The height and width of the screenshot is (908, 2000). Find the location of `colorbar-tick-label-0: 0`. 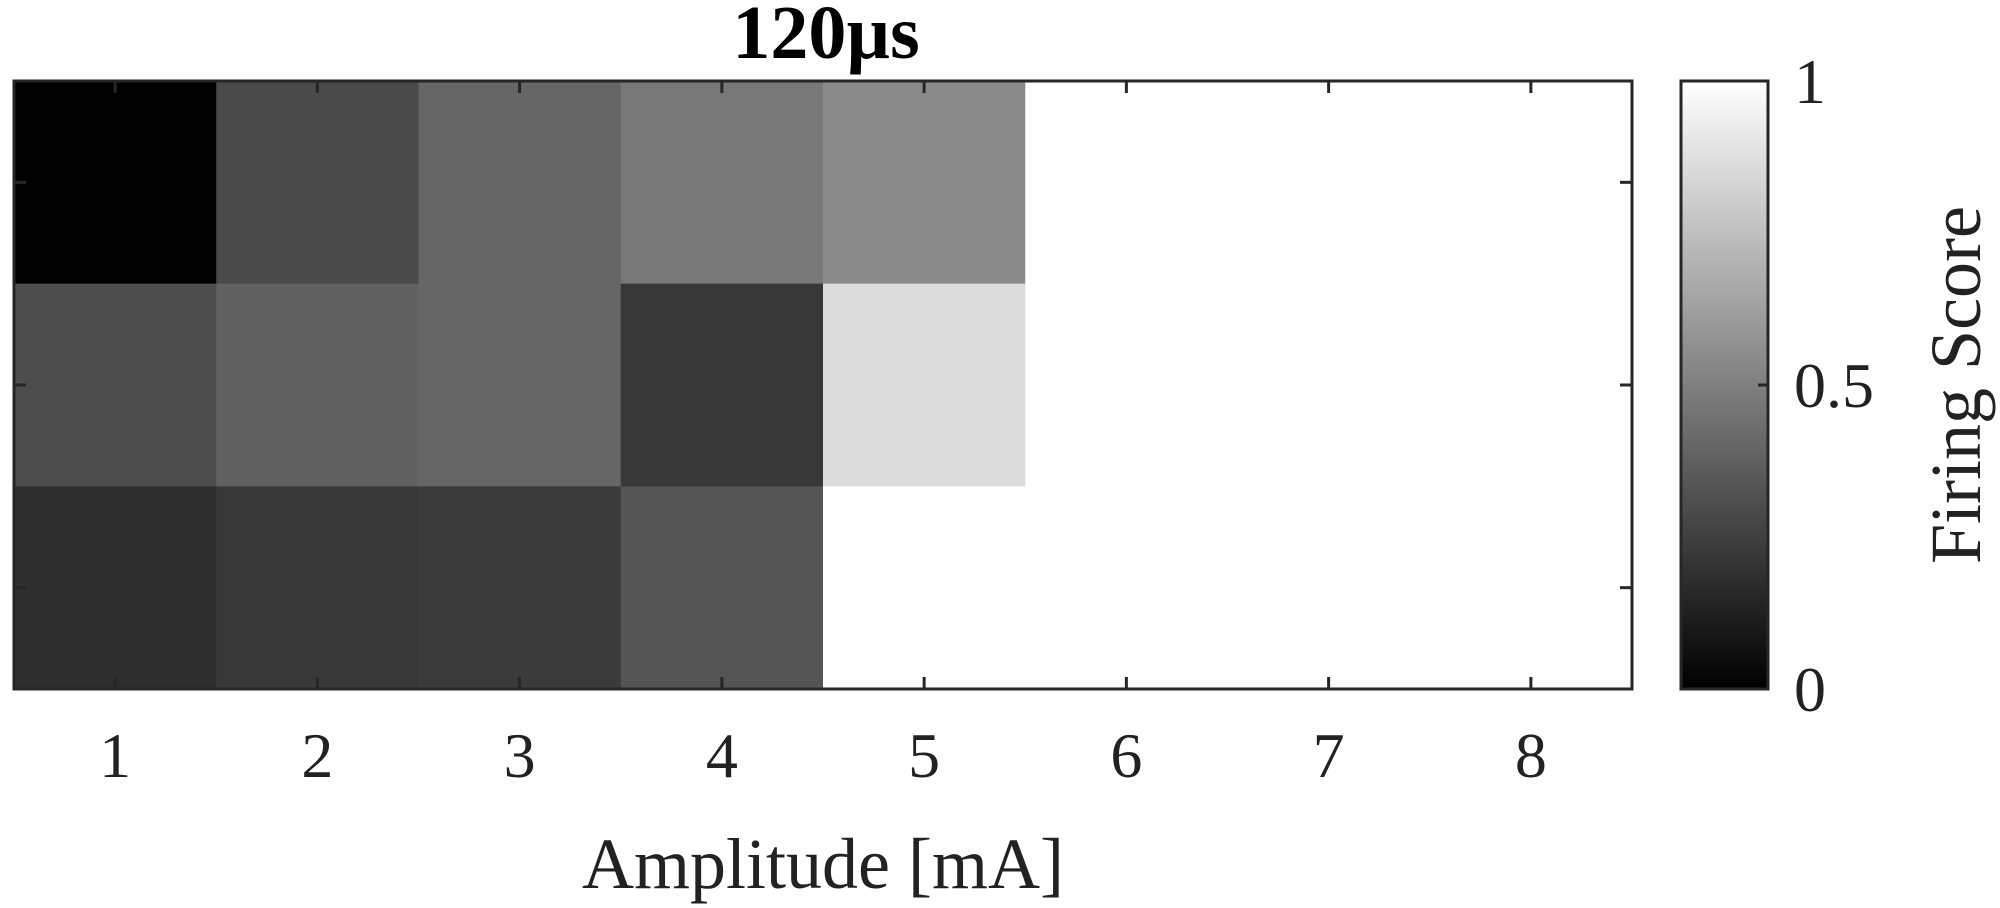

colorbar-tick-label-0: 0 is located at coordinates (1810, 689).